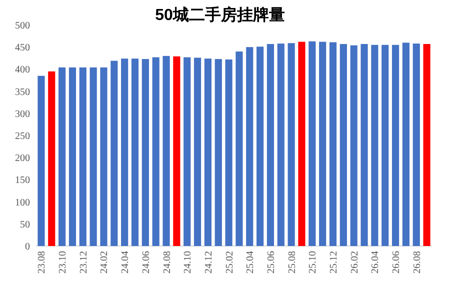  I want to click on x-tick-label: 23.10, so click(63, 262).